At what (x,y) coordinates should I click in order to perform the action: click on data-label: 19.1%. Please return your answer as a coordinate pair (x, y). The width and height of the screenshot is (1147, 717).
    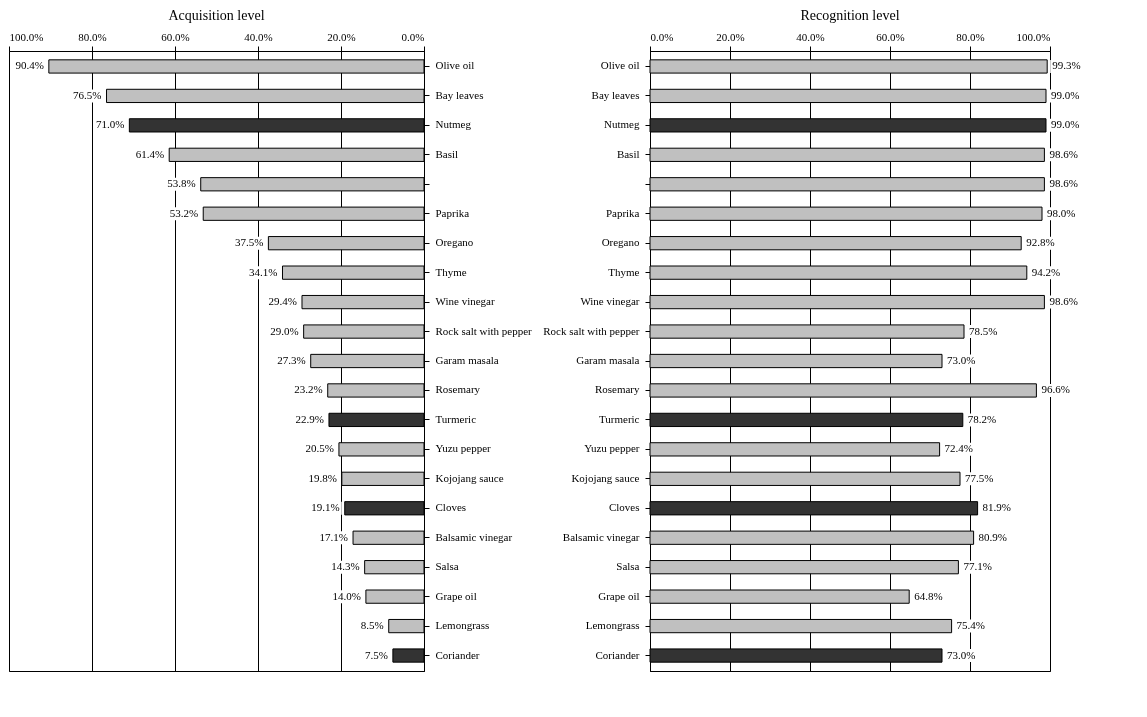
    Looking at the image, I should click on (325, 507).